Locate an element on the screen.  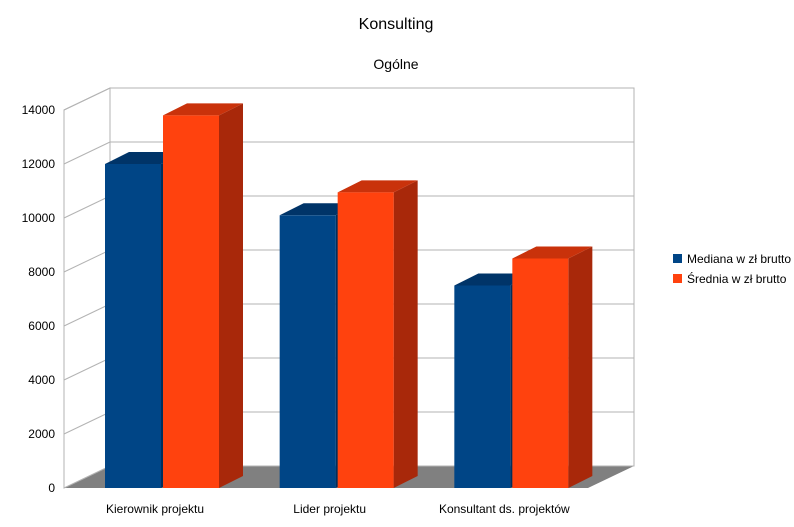
y-tick-label: 2000 is located at coordinates (41, 434).